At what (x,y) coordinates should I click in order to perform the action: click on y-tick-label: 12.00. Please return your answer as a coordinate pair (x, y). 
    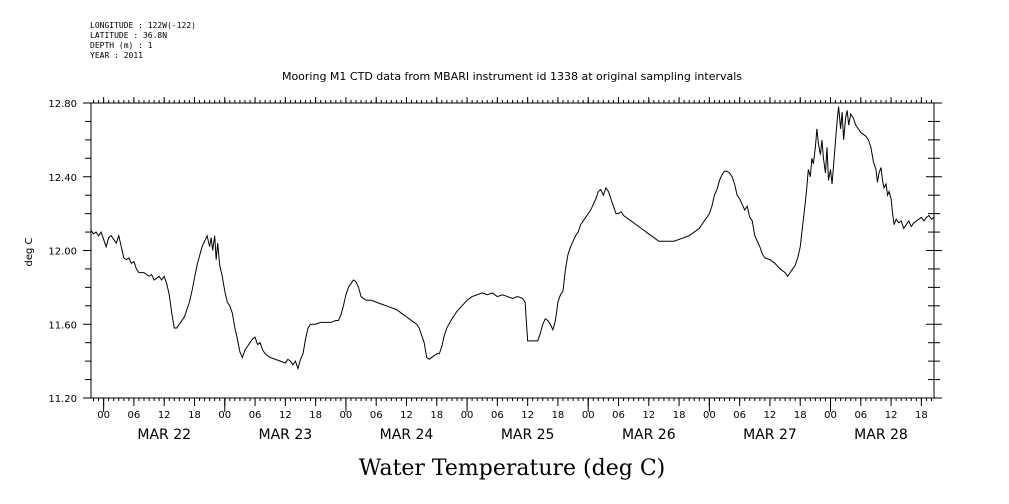
    Looking at the image, I should click on (62, 252).